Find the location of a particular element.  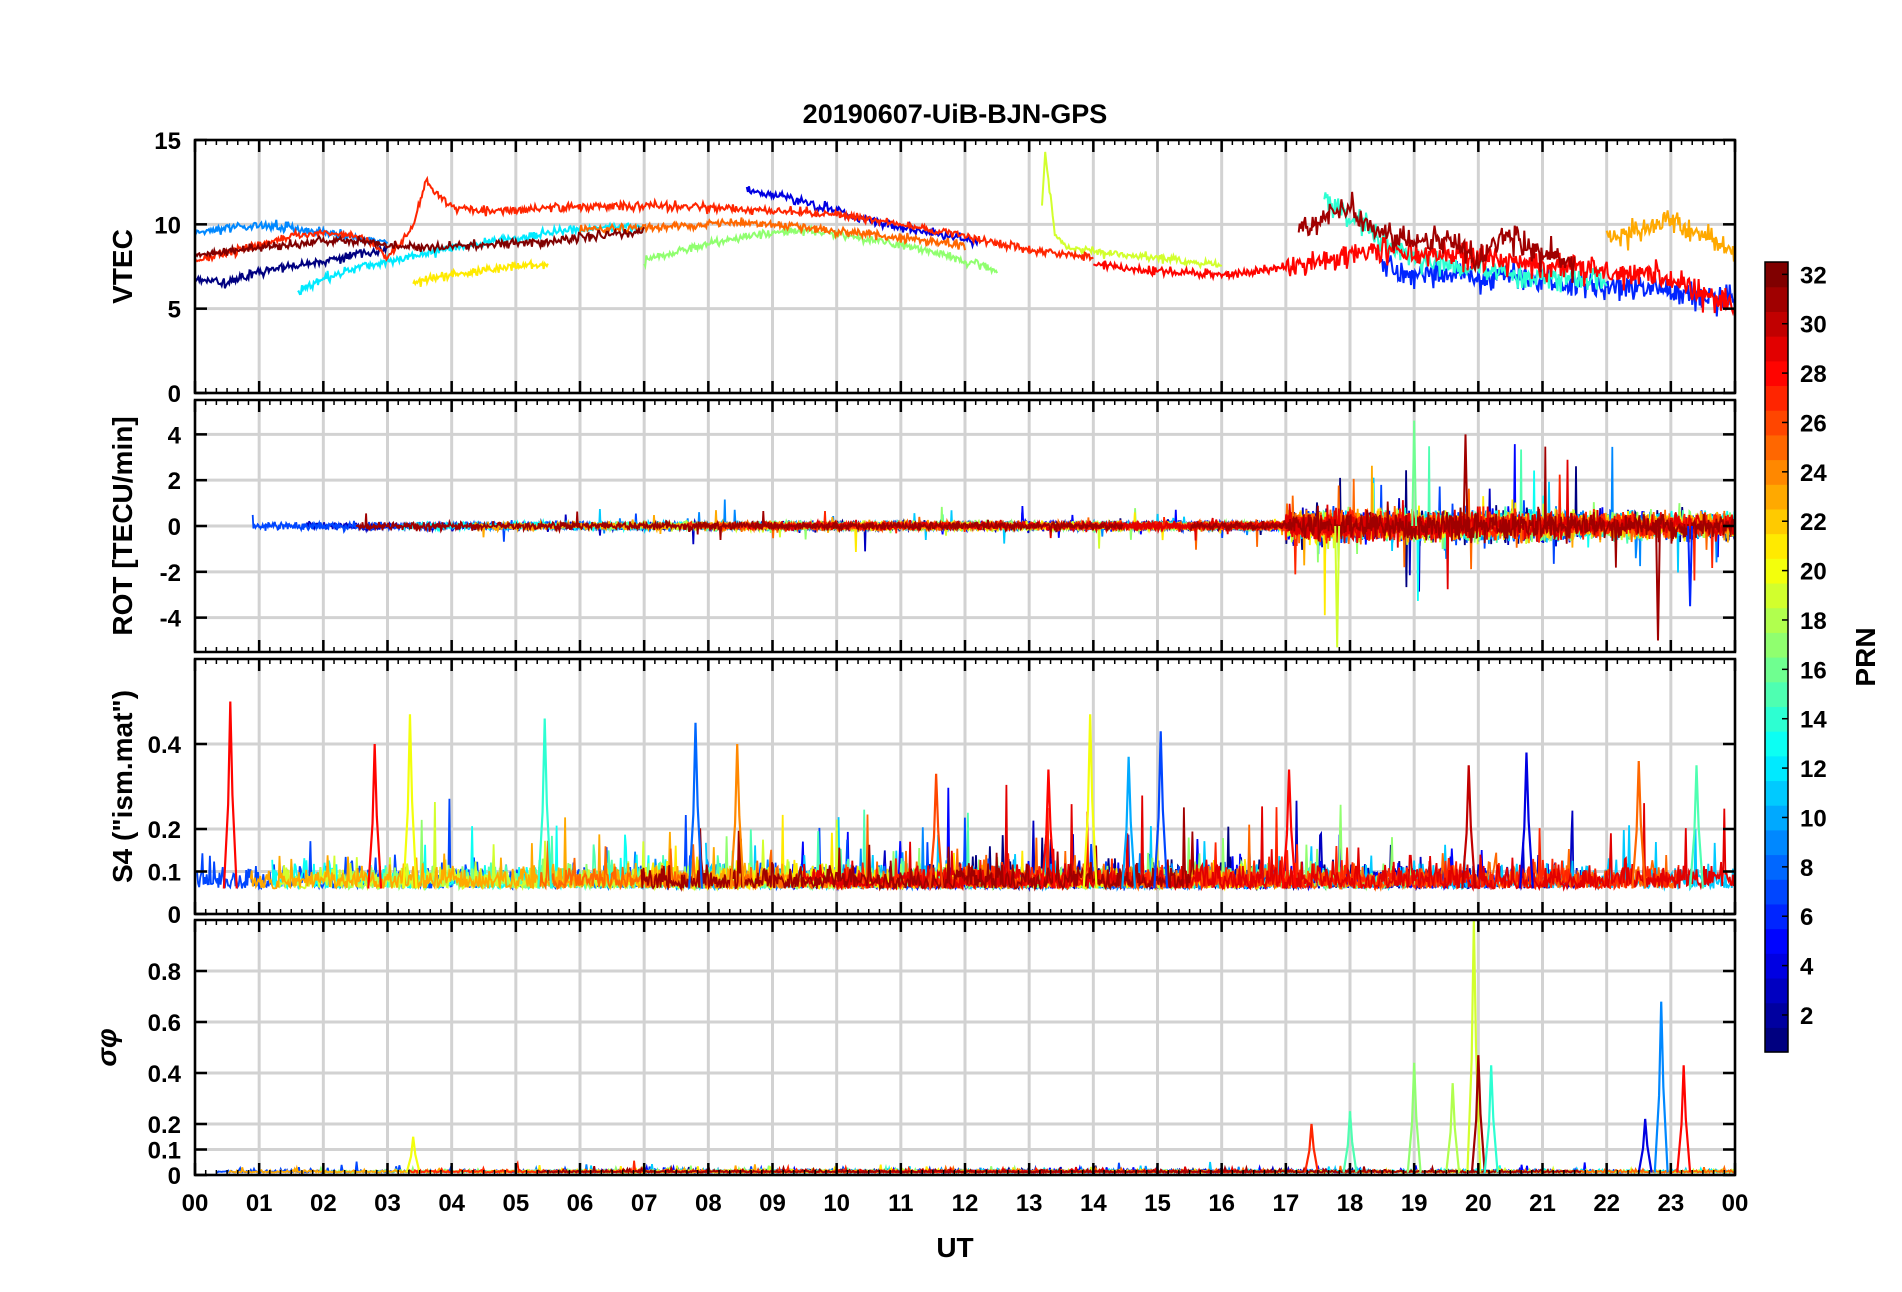

colorbar-tick-label: 4 is located at coordinates (1807, 967).